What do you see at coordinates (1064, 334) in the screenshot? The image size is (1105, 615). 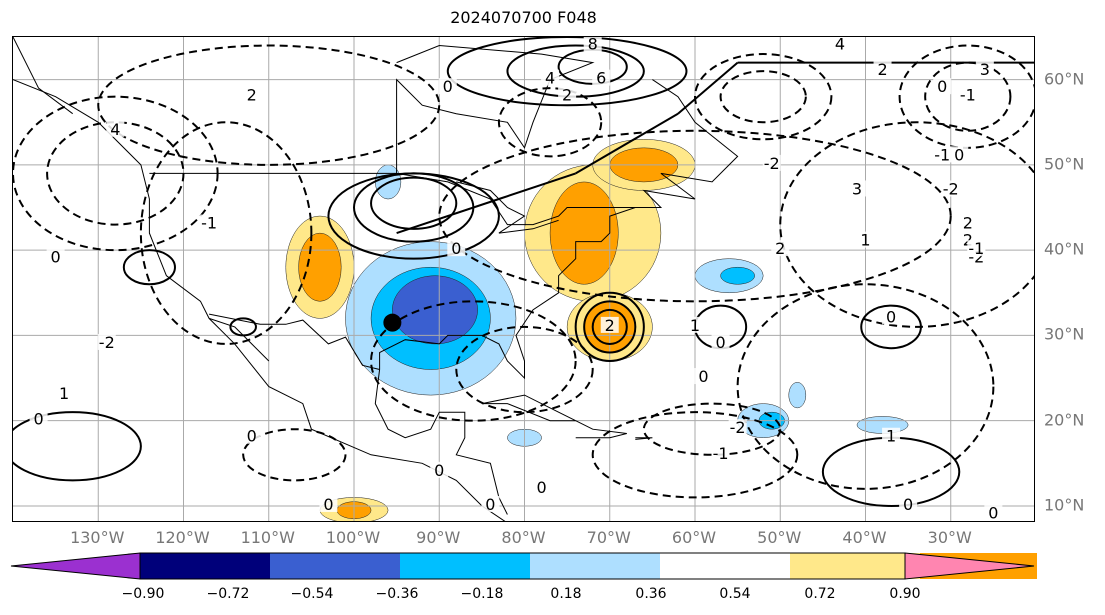 I see `latitude-label: 30°N` at bounding box center [1064, 334].